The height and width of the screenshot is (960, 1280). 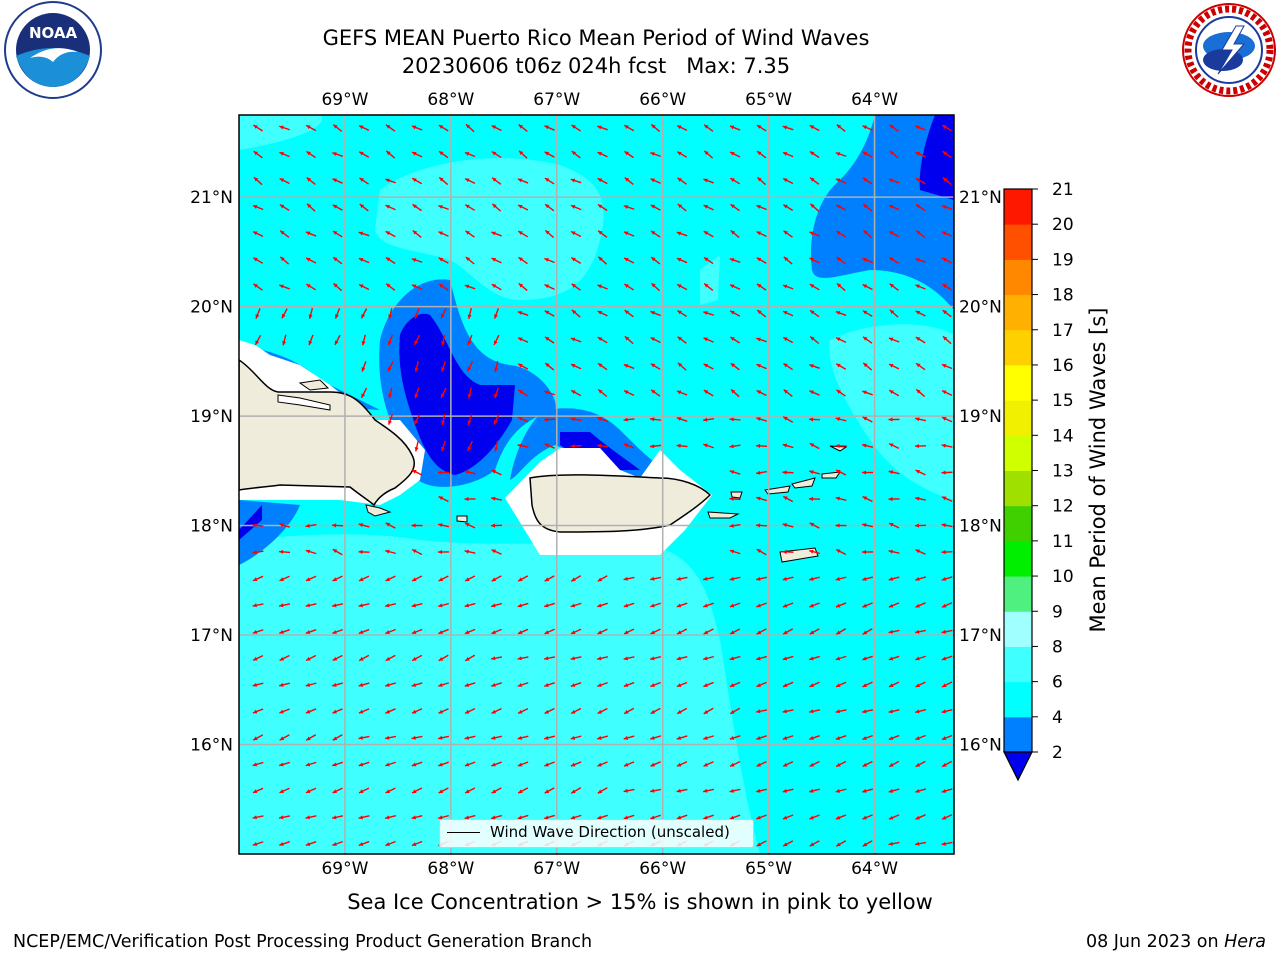 What do you see at coordinates (596, 66) in the screenshot?
I see `chart-title-line2: 20230606 t06z 024h fcst Max: 7.35` at bounding box center [596, 66].